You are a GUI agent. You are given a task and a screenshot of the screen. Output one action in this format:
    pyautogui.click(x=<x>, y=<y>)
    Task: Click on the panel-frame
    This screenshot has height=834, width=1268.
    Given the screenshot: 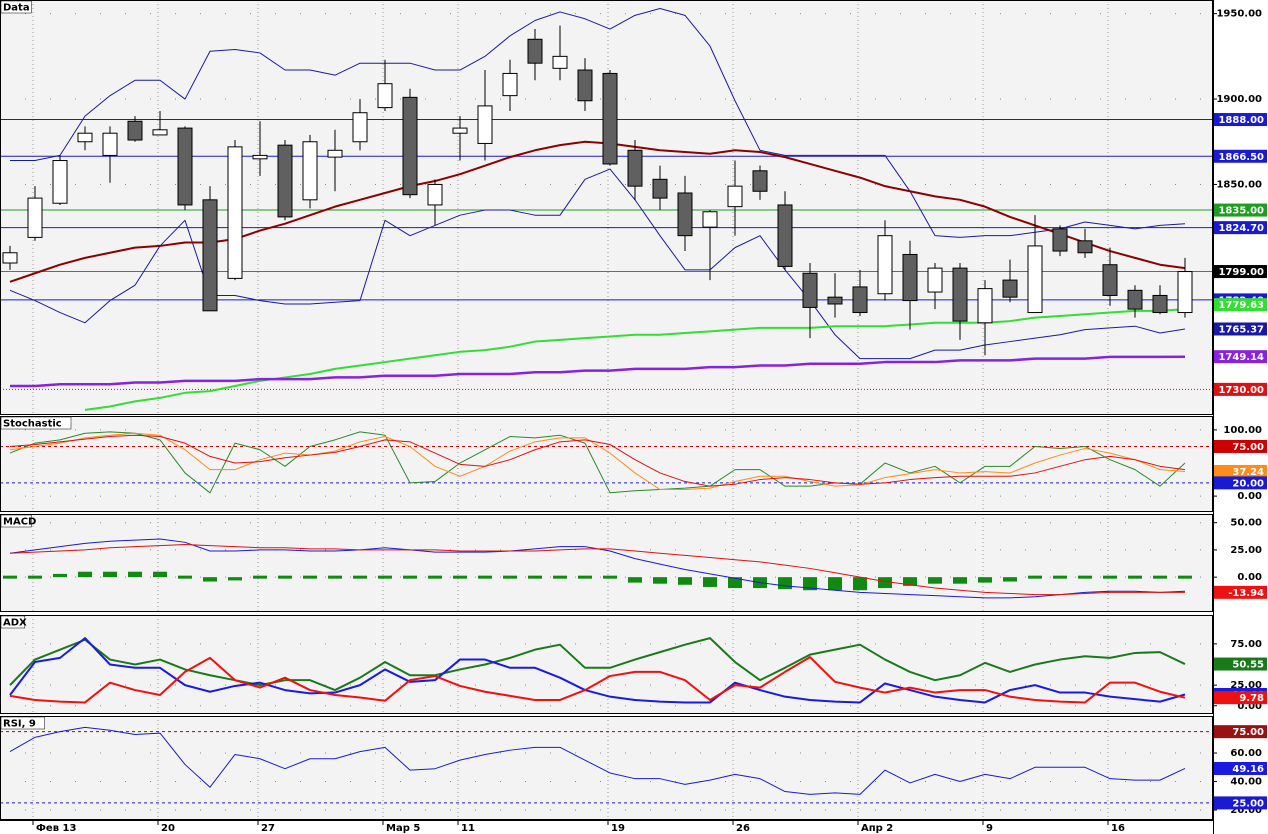 What is the action you would take?
    pyautogui.click(x=606, y=664)
    